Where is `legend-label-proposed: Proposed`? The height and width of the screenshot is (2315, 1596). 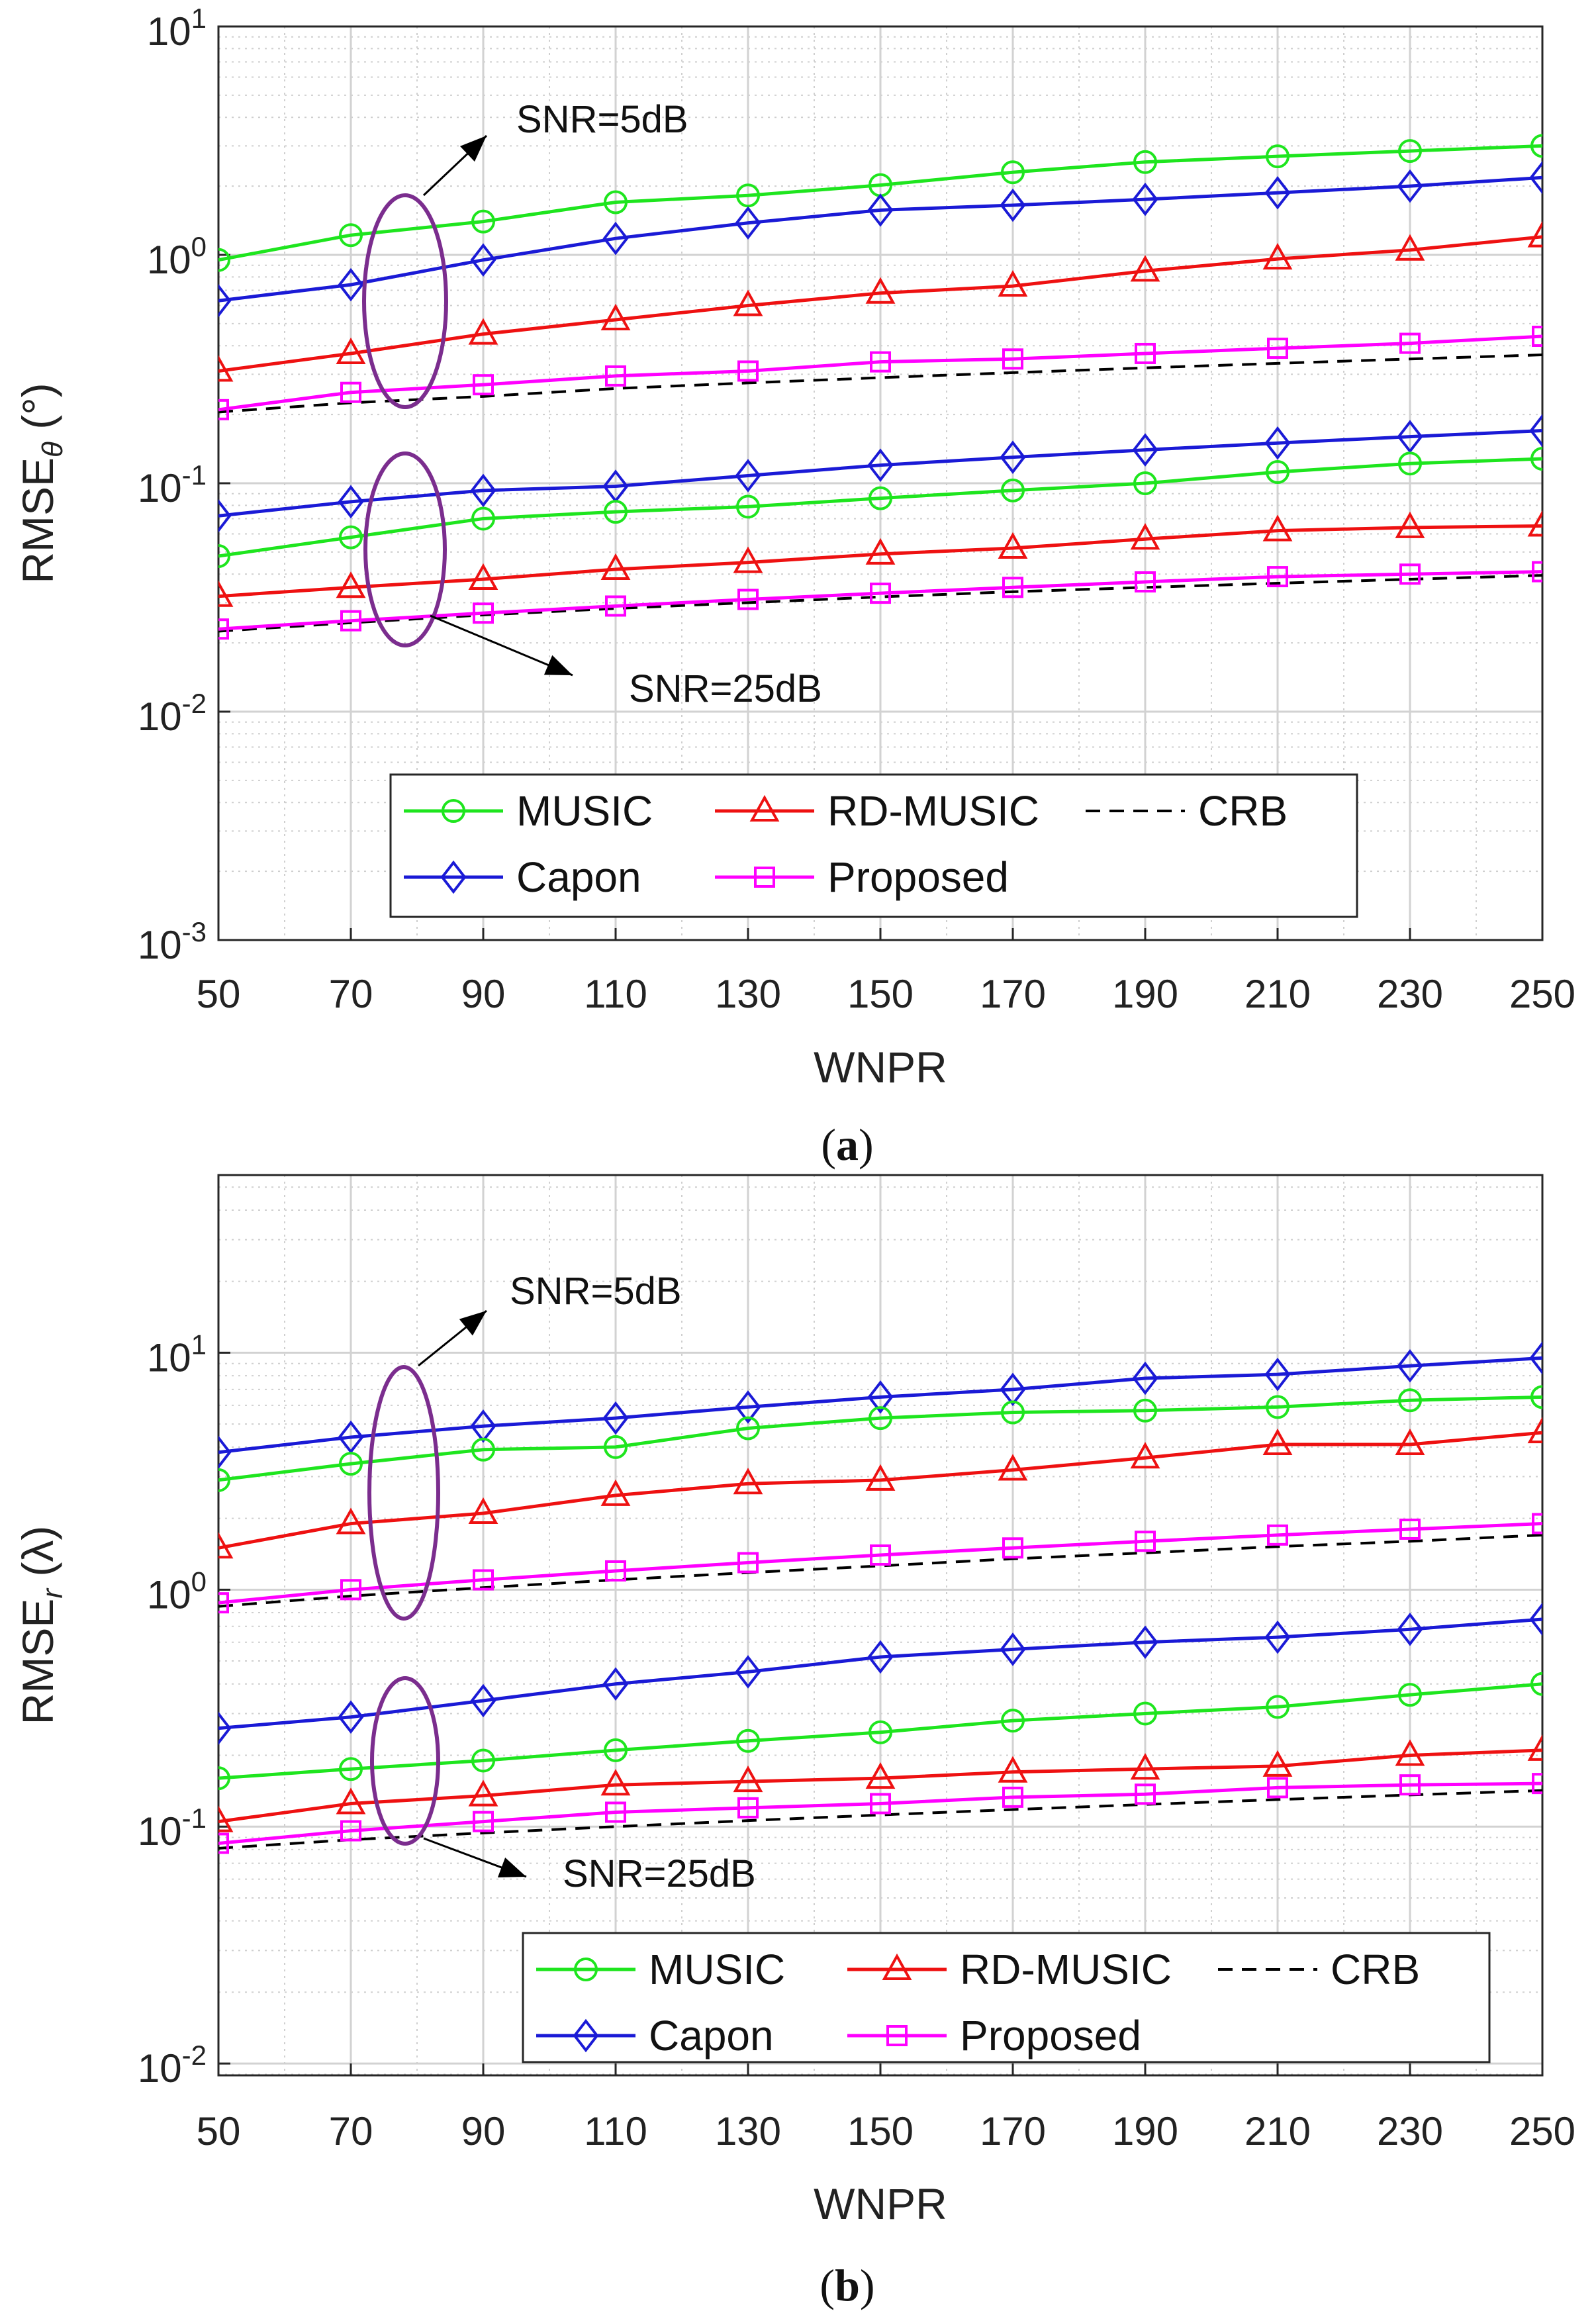
legend-label-proposed: Proposed is located at coordinates (918, 877).